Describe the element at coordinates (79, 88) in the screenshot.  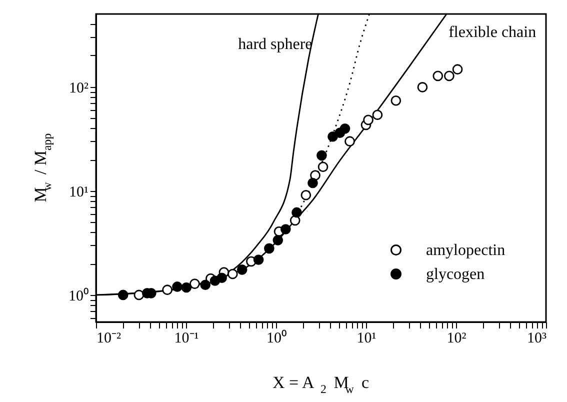
I see `y-tick-label: 10²` at that location.